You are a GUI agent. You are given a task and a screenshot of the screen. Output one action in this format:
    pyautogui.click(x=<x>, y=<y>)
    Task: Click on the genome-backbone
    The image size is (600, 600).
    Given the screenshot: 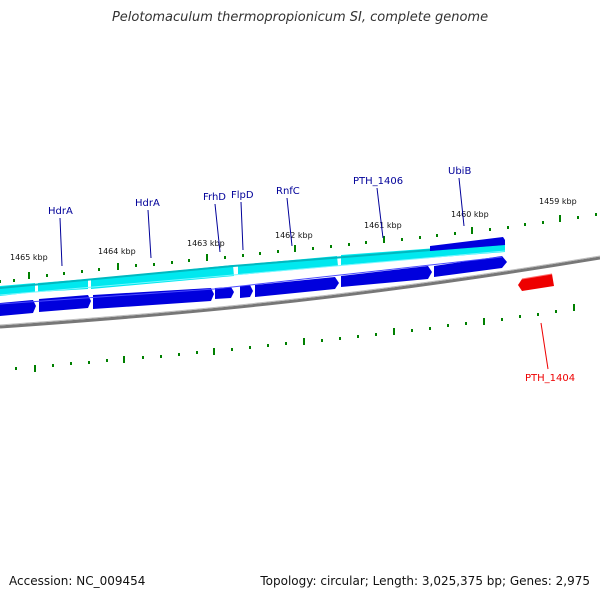 What is the action you would take?
    pyautogui.click(x=300, y=292)
    